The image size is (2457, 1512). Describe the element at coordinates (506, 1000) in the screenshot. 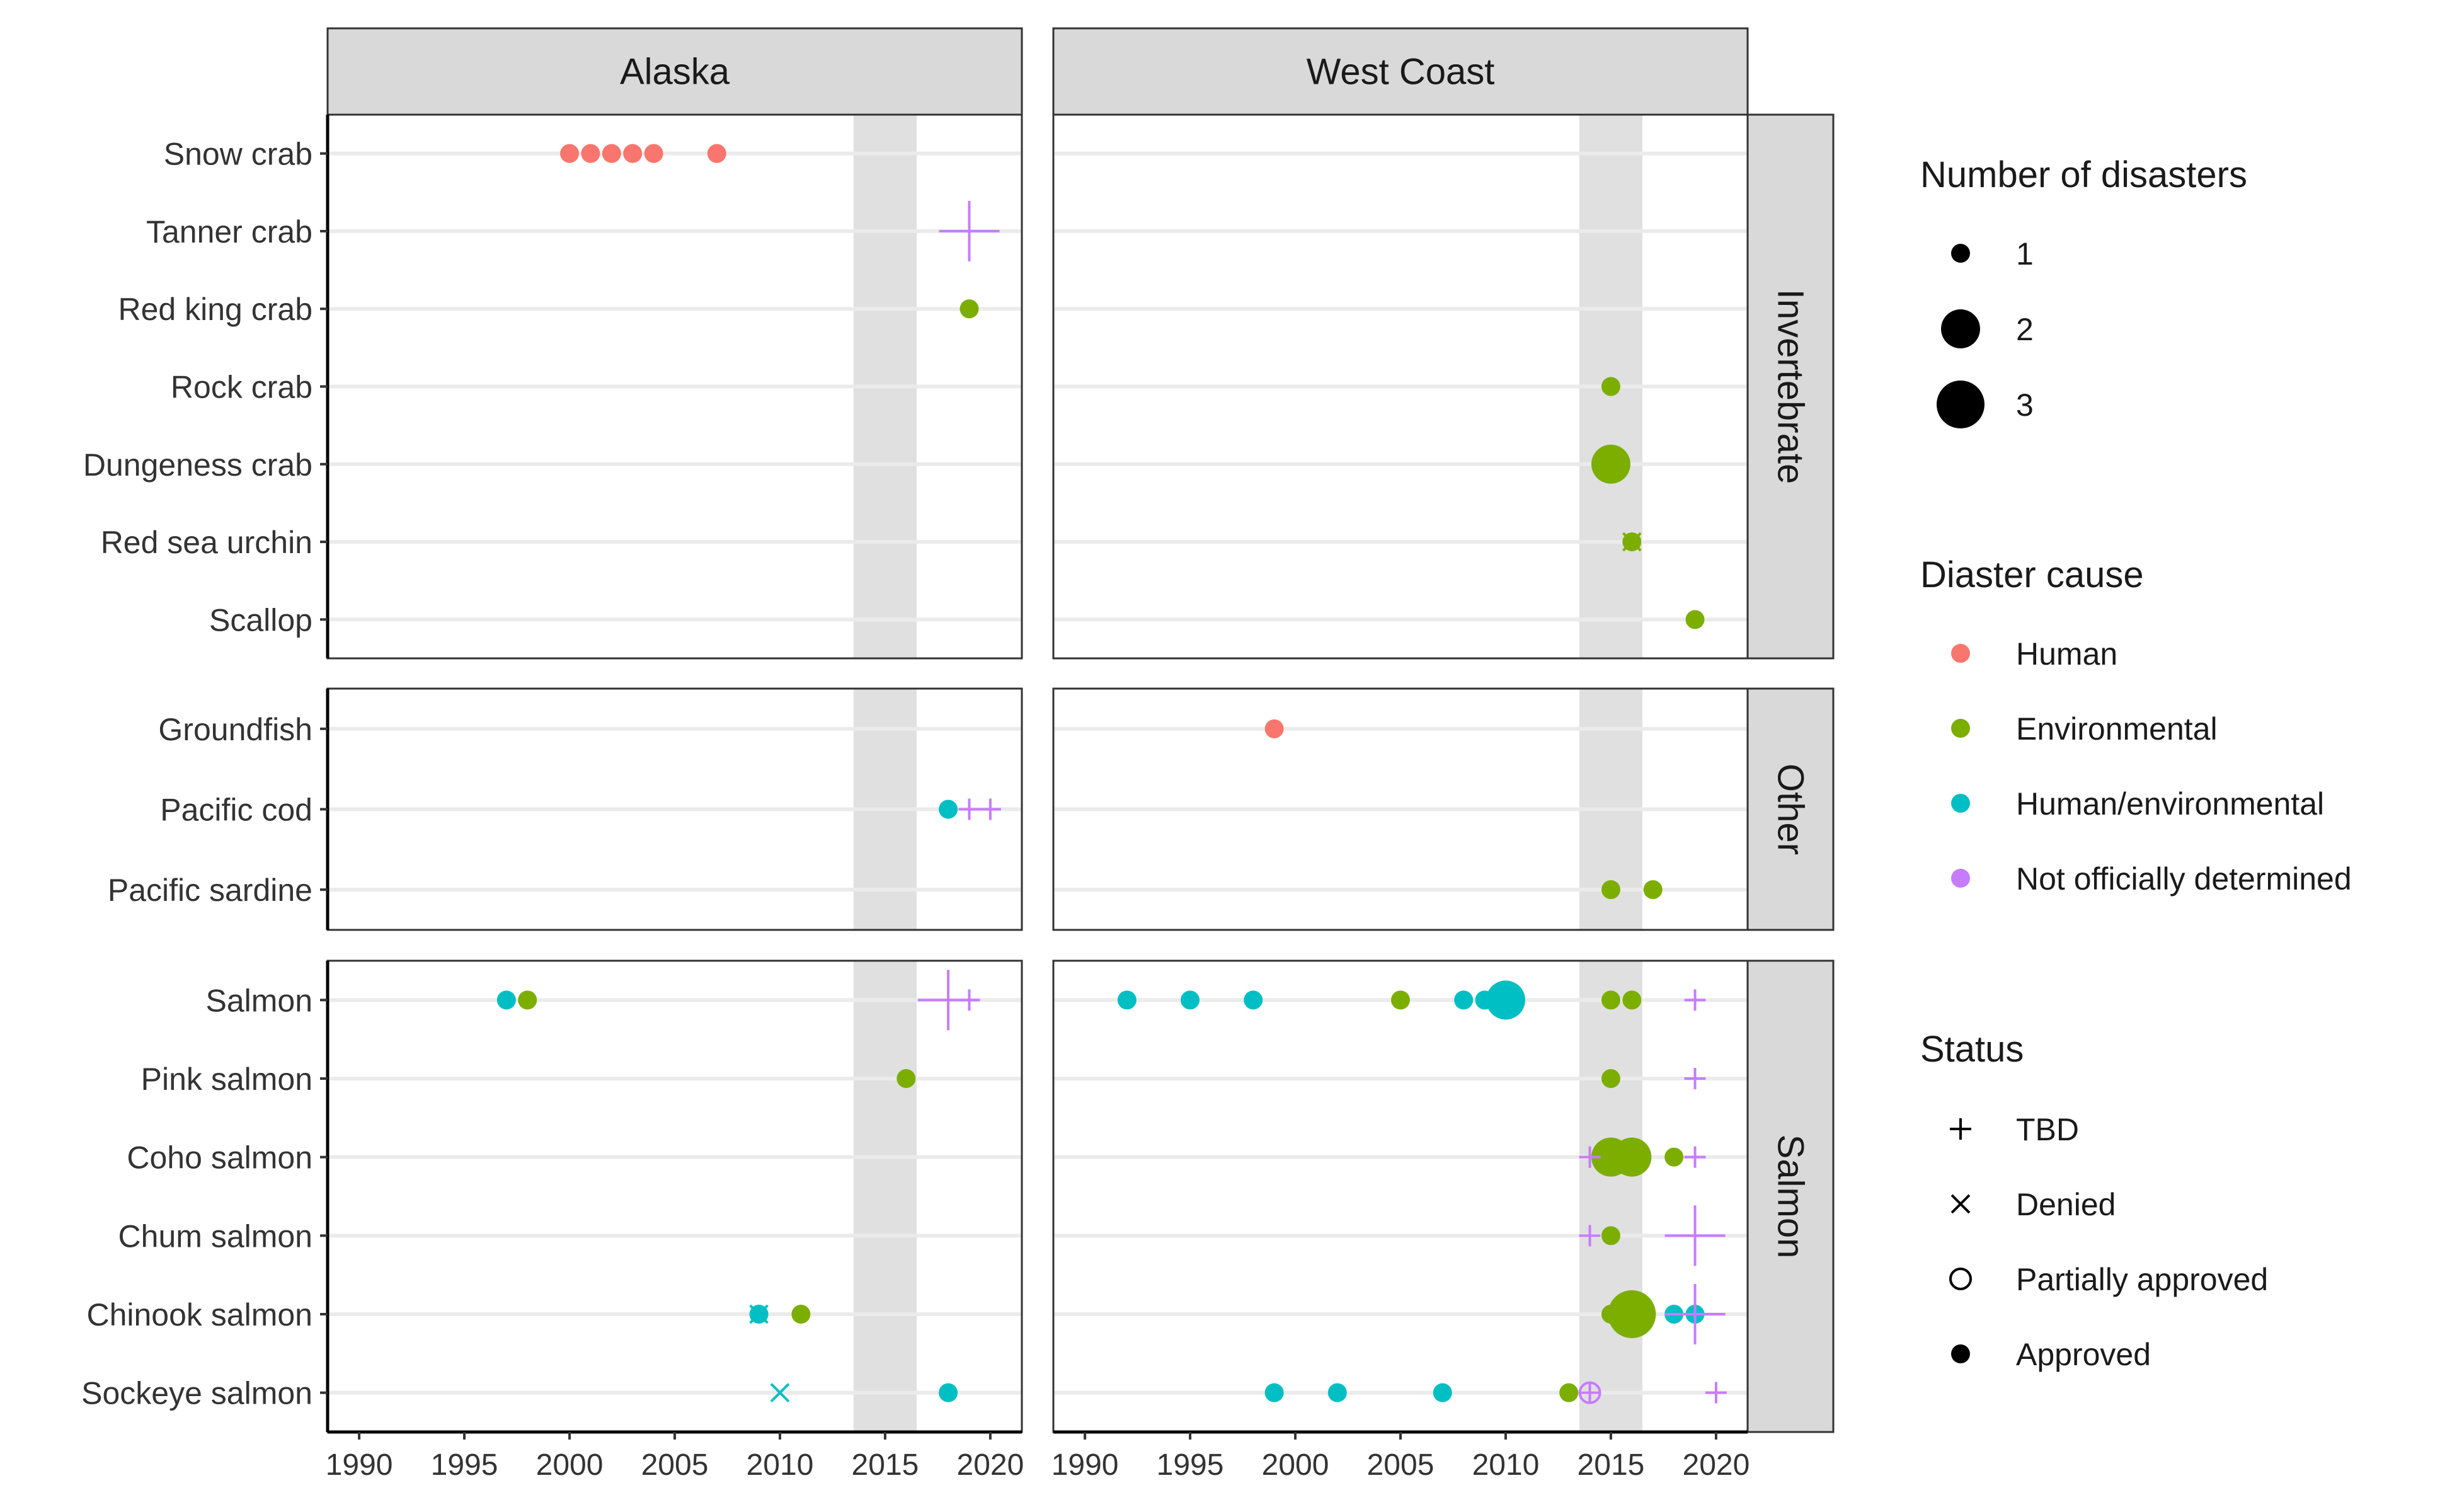

I see `point-alaska-salmon-1997` at that location.